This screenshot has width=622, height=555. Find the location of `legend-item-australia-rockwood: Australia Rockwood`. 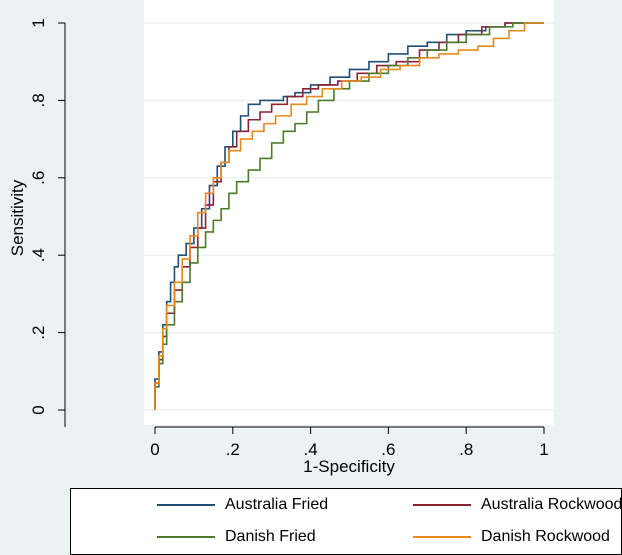

legend-item-australia-rockwood: Australia Rockwood is located at coordinates (517, 505).